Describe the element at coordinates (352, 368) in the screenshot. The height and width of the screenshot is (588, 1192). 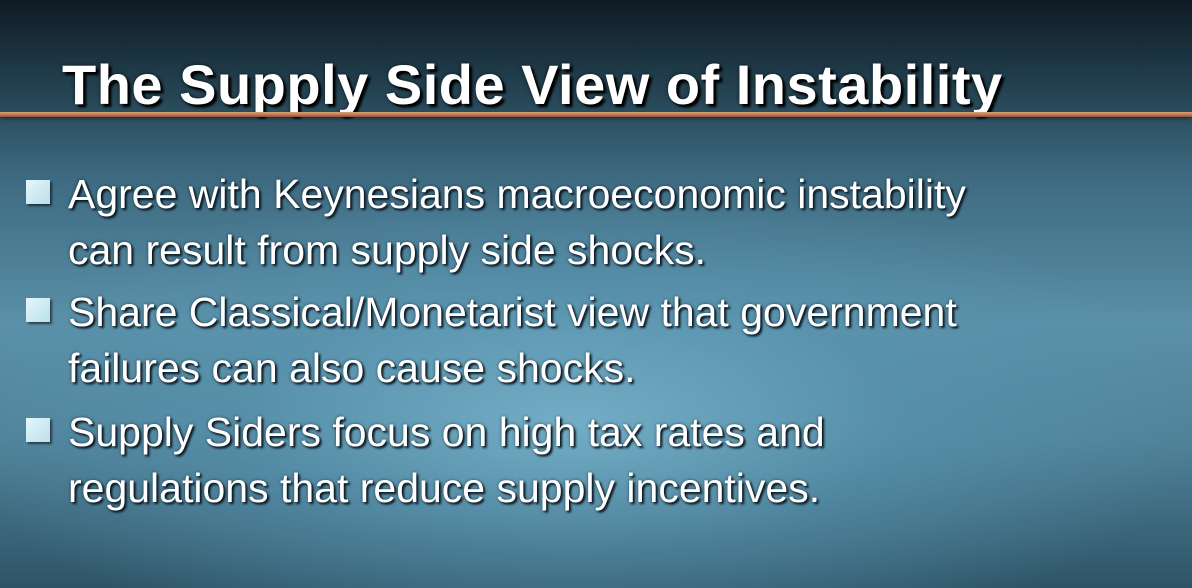
I see `bullet-line: failures can also cause shocks.` at that location.